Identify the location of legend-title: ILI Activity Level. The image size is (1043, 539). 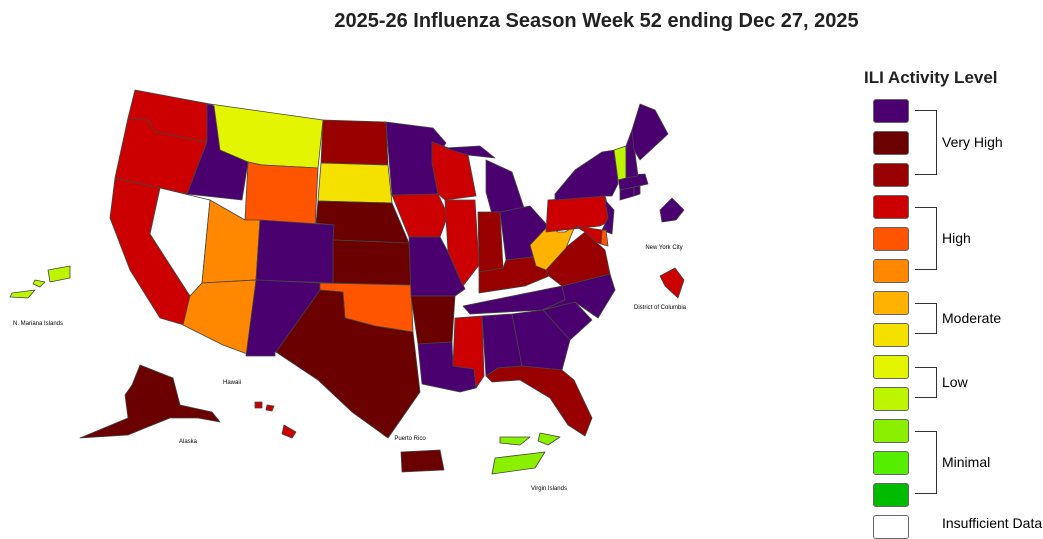
(931, 77).